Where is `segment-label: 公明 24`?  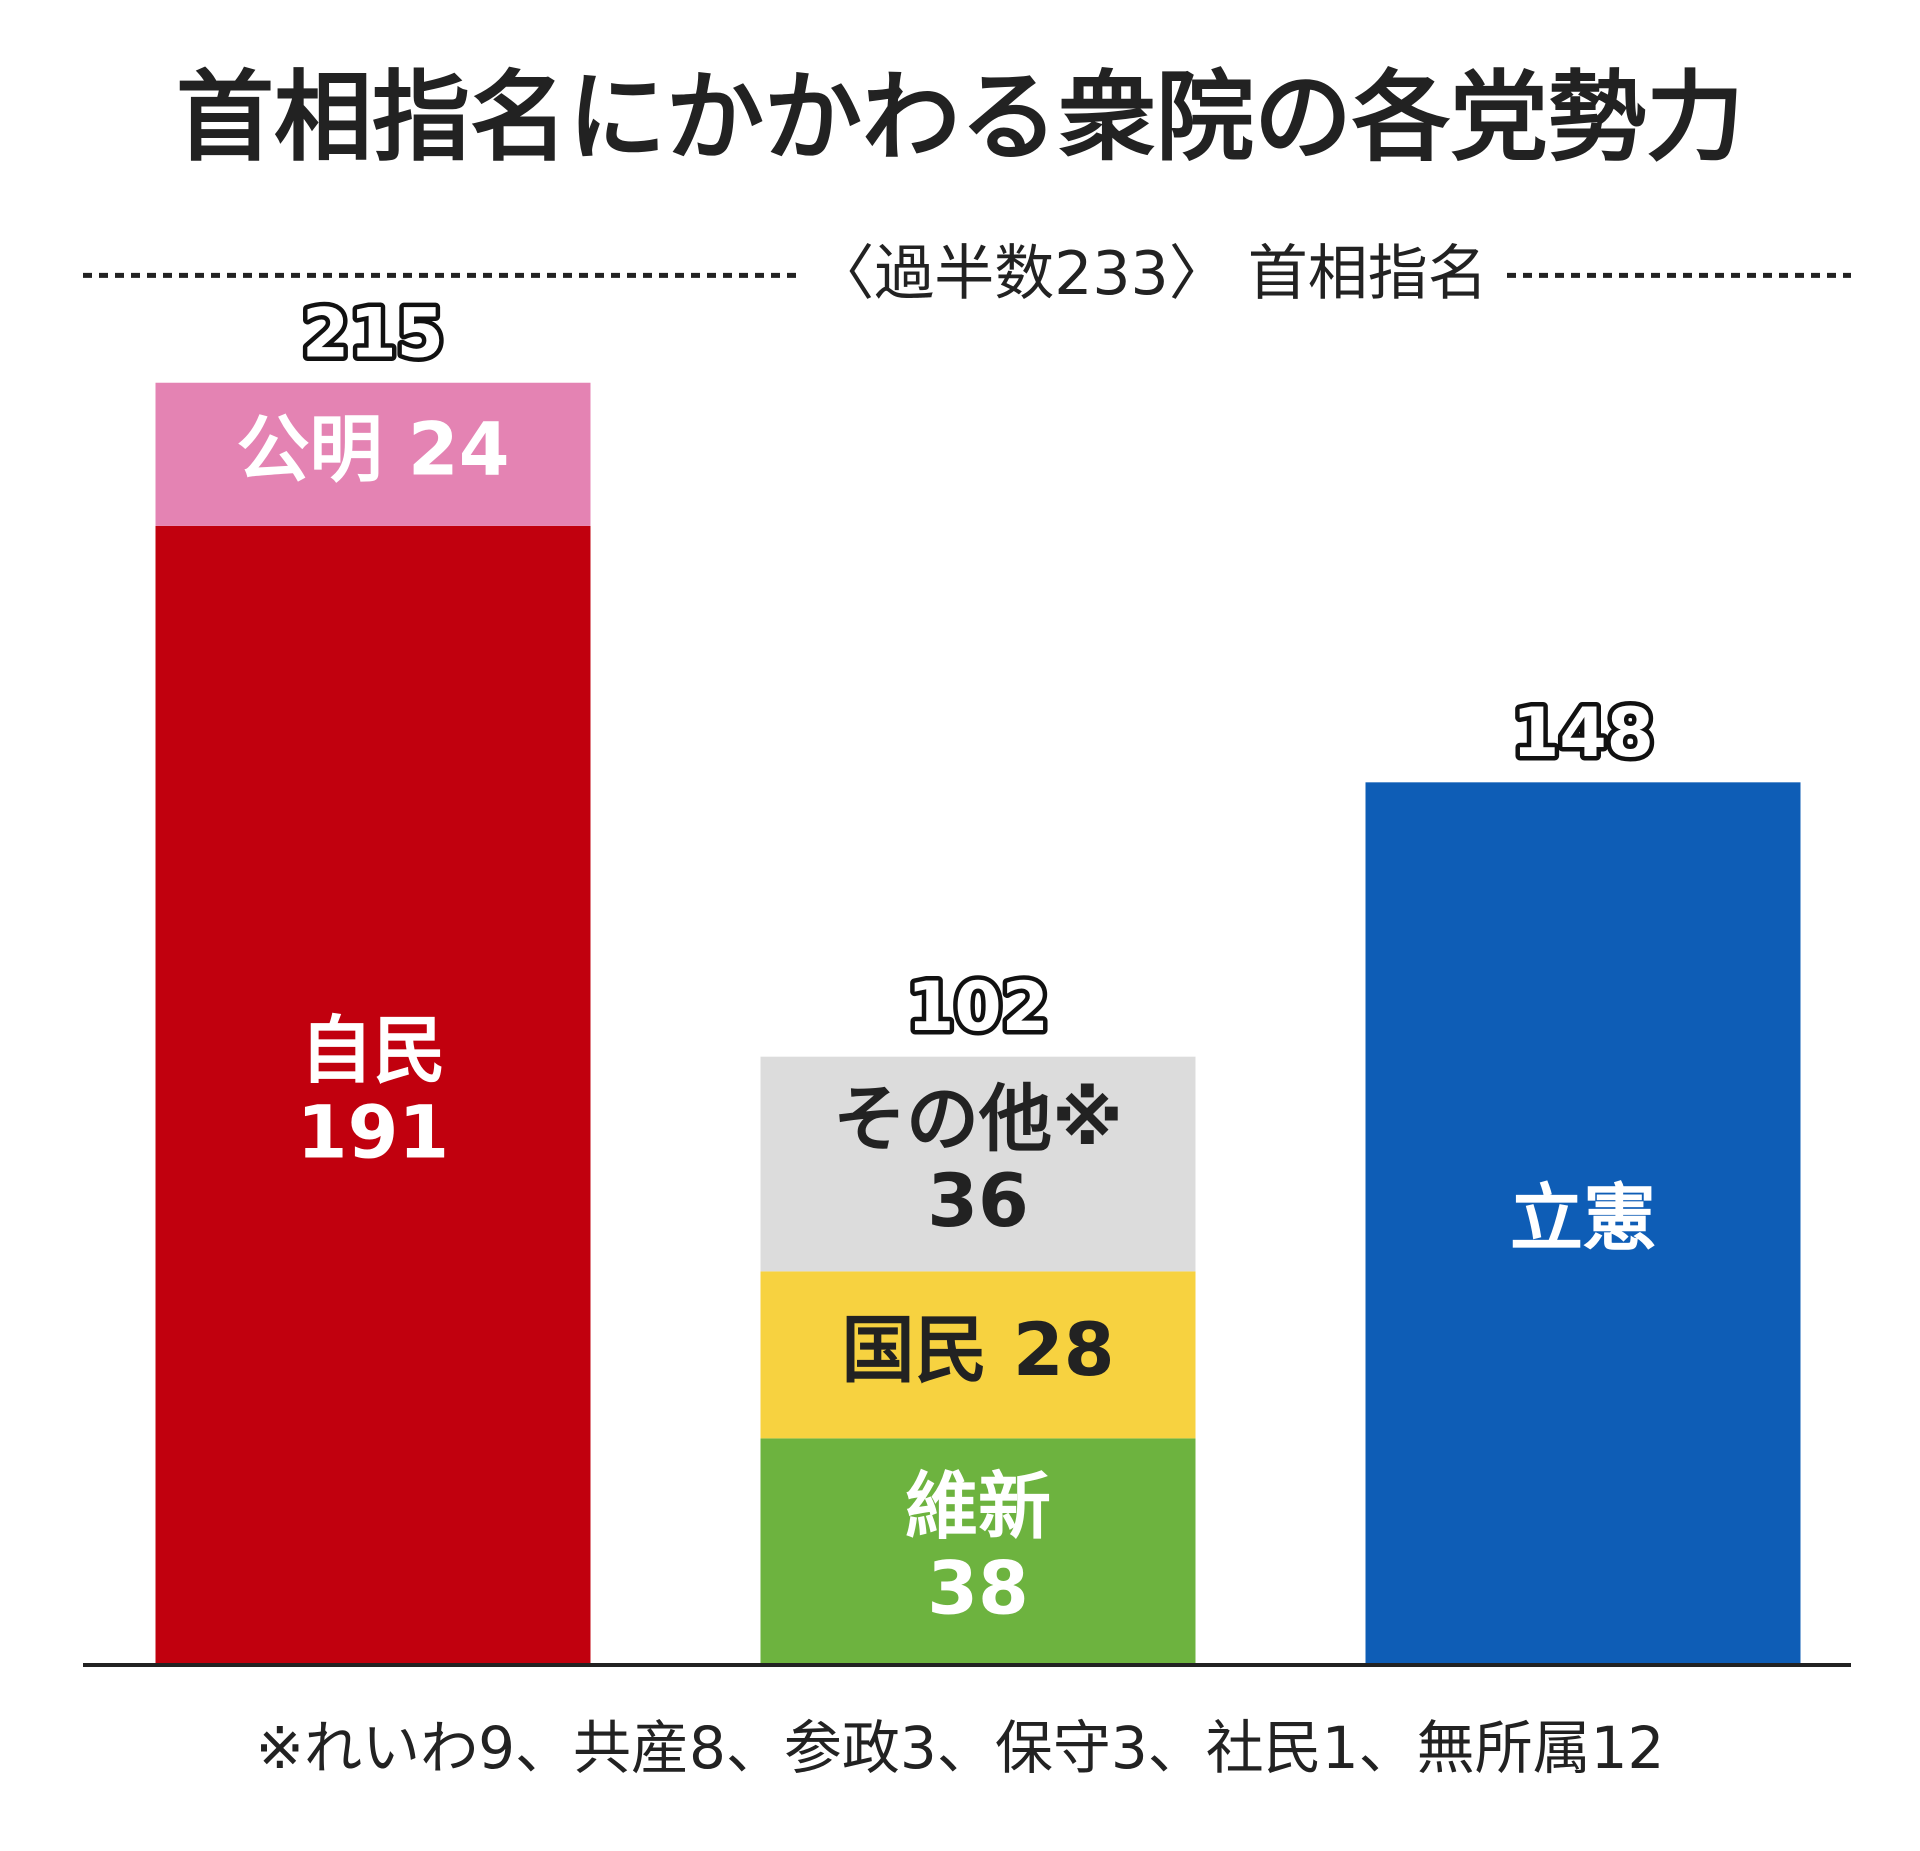 segment-label: 公明 24 is located at coordinates (372, 449).